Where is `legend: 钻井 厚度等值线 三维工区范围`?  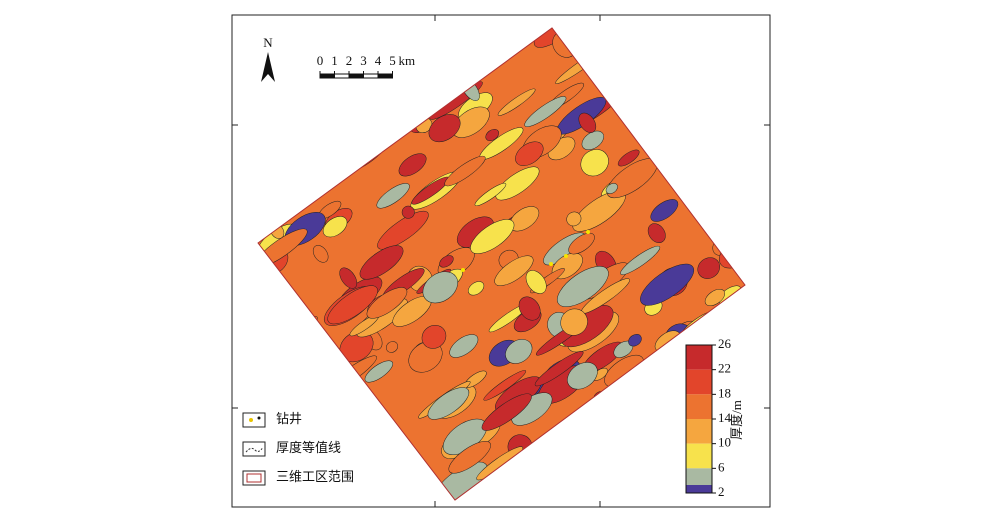 legend: 钻井 厚度等值线 三维工区范围 is located at coordinates (298, 448).